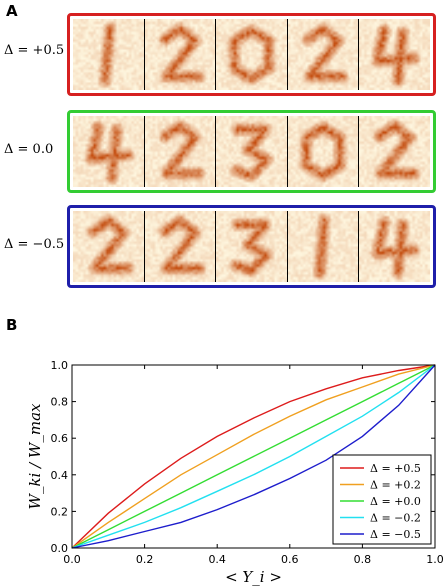 The image size is (446, 587). Describe the element at coordinates (395, 518) in the screenshot. I see `legend-entry: Δ = −0.2` at that location.